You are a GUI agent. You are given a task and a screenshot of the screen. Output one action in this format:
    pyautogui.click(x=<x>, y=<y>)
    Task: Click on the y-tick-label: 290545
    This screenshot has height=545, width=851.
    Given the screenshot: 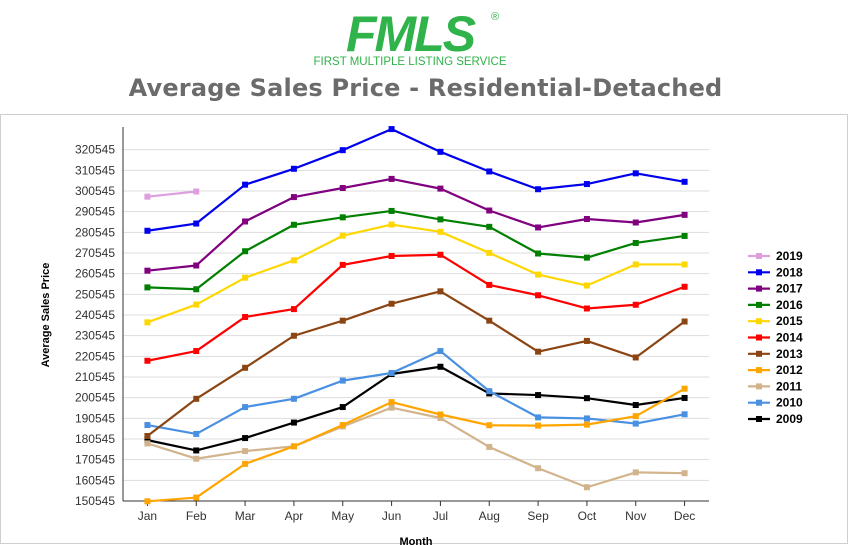 What is the action you would take?
    pyautogui.click(x=95, y=212)
    